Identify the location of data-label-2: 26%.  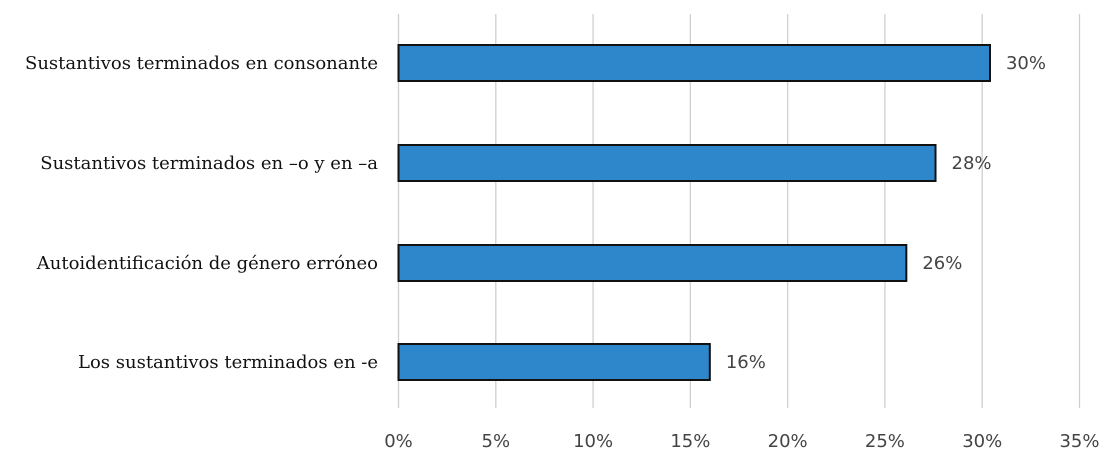
(942, 263).